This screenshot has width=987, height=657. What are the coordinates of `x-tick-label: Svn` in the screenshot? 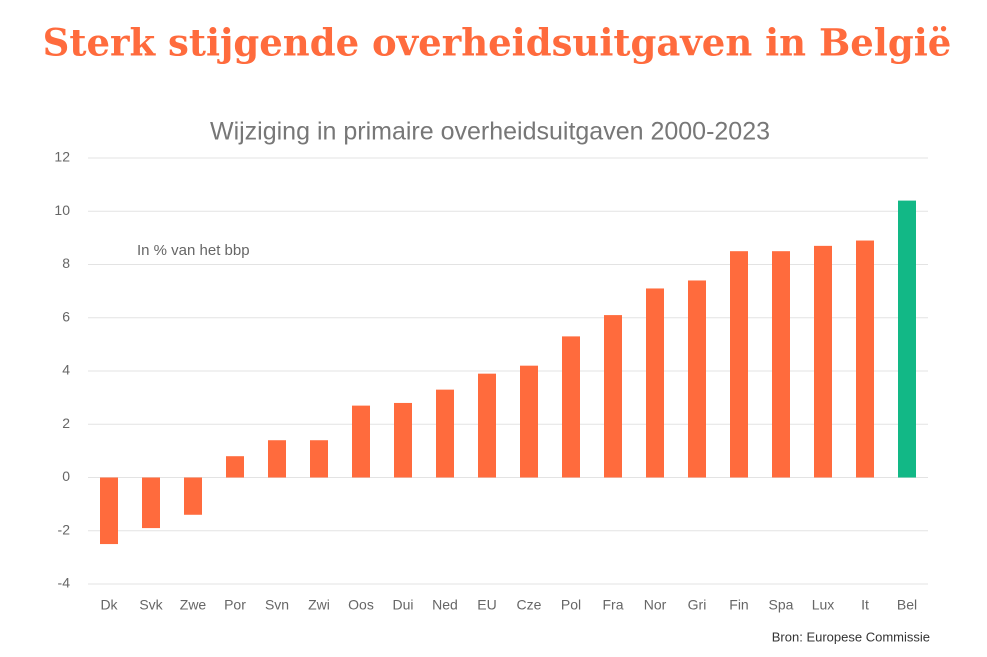 It's located at (277, 605).